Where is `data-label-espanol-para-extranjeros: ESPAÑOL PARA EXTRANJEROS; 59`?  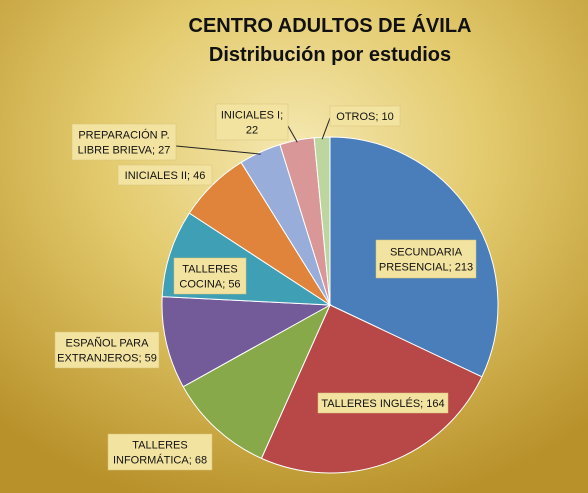
data-label-espanol-para-extranjeros: ESPAÑOL PARA EXTRANJEROS; 59 is located at coordinates (107, 350).